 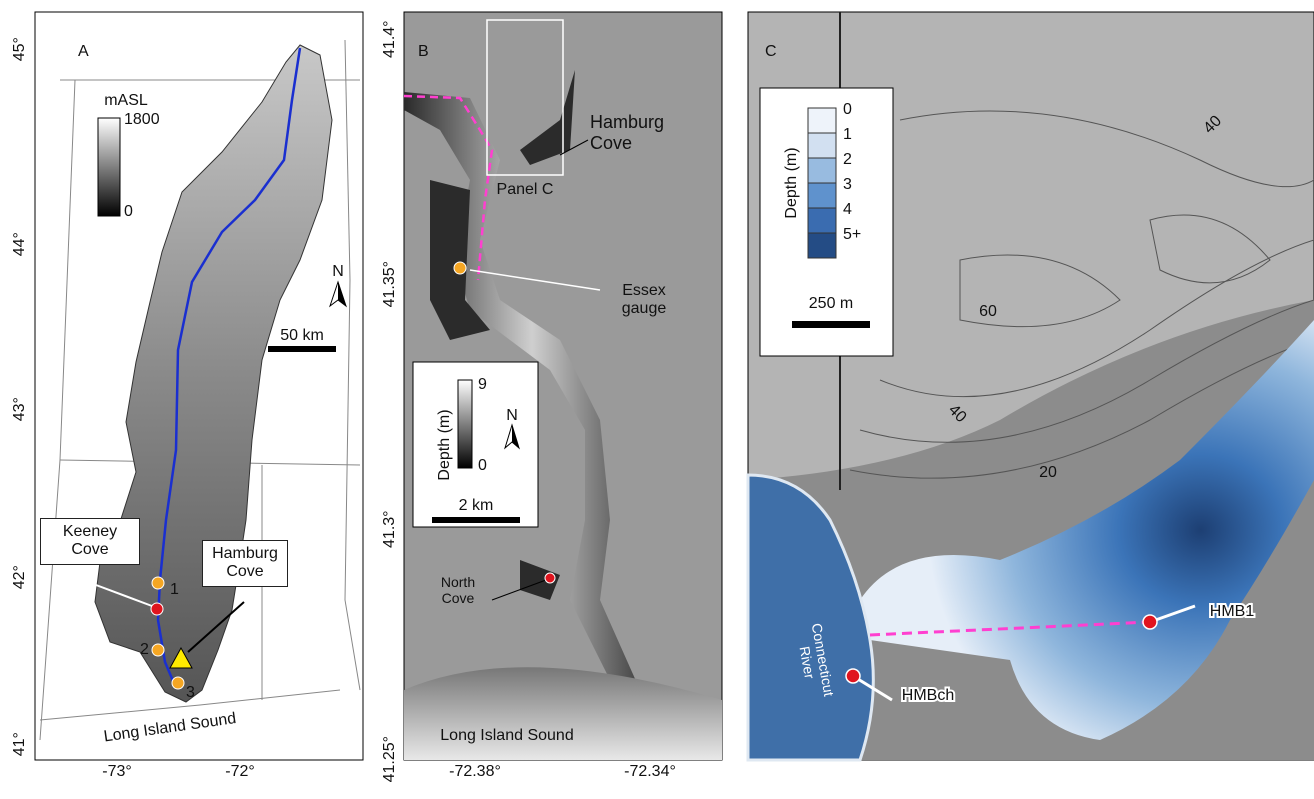 What do you see at coordinates (847, 134) in the screenshot?
I see `legend-label: 1` at bounding box center [847, 134].